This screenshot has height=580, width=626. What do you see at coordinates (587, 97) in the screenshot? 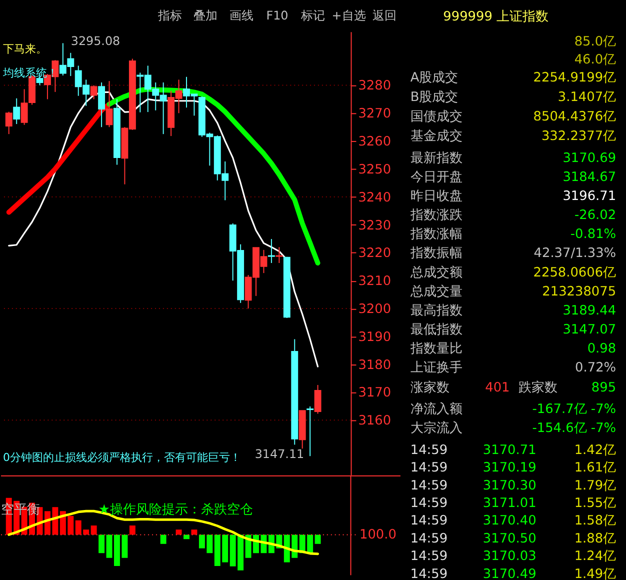
I see `text: 3.1407亿` at bounding box center [587, 97].